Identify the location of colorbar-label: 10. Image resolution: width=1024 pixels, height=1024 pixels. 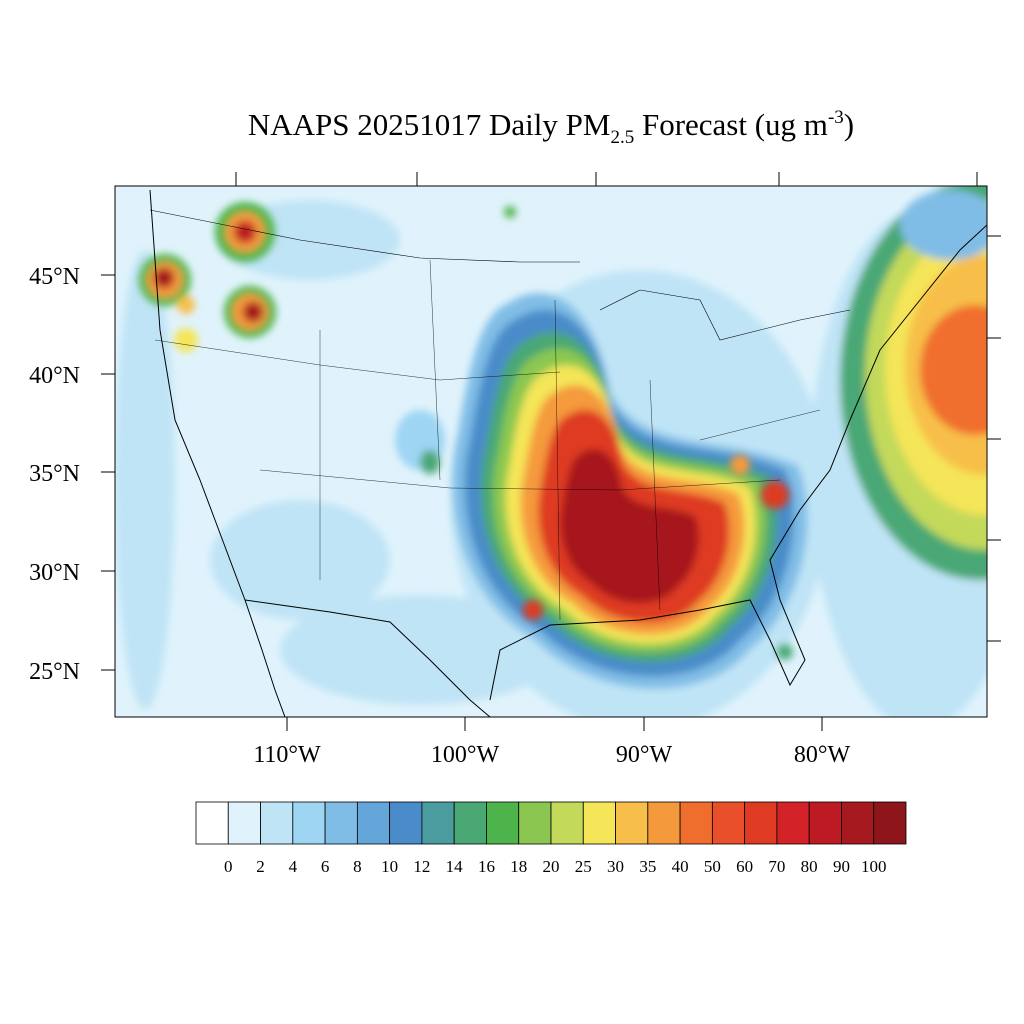
(389, 866).